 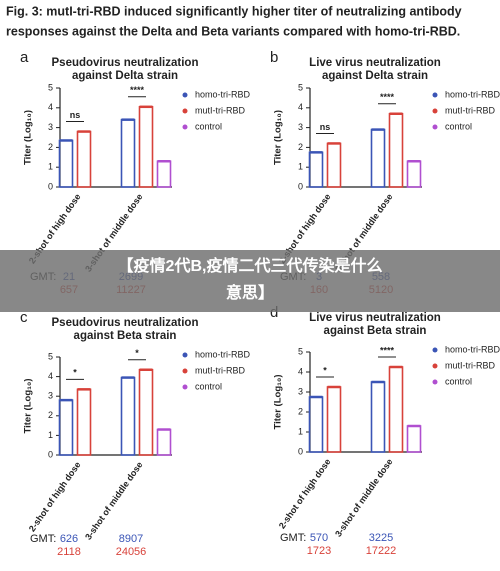 I want to click on gmt-value: 626, so click(x=69, y=539).